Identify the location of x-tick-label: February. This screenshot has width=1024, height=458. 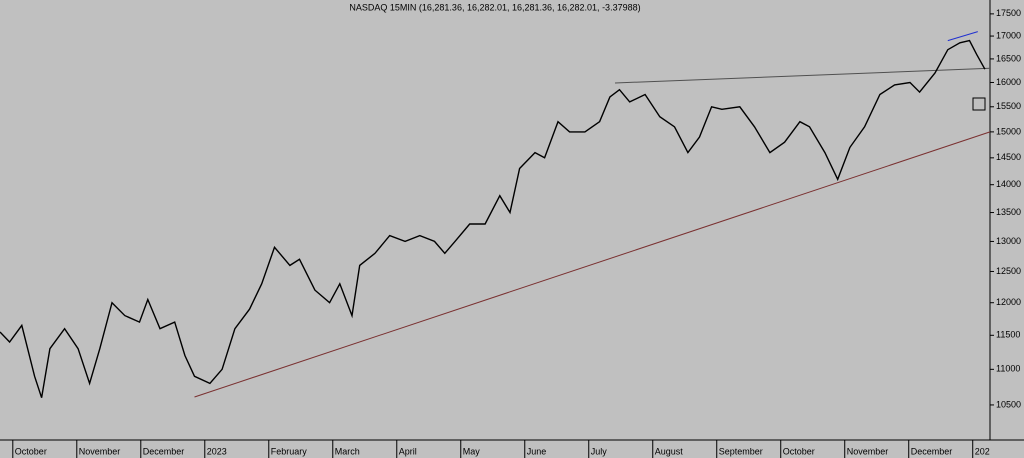
(289, 451).